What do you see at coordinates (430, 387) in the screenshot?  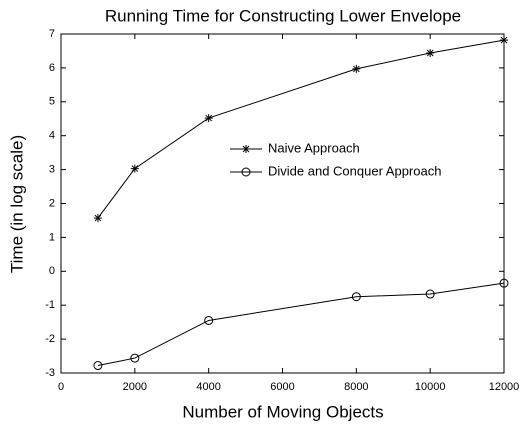 I see `x-tick-label: 10000` at bounding box center [430, 387].